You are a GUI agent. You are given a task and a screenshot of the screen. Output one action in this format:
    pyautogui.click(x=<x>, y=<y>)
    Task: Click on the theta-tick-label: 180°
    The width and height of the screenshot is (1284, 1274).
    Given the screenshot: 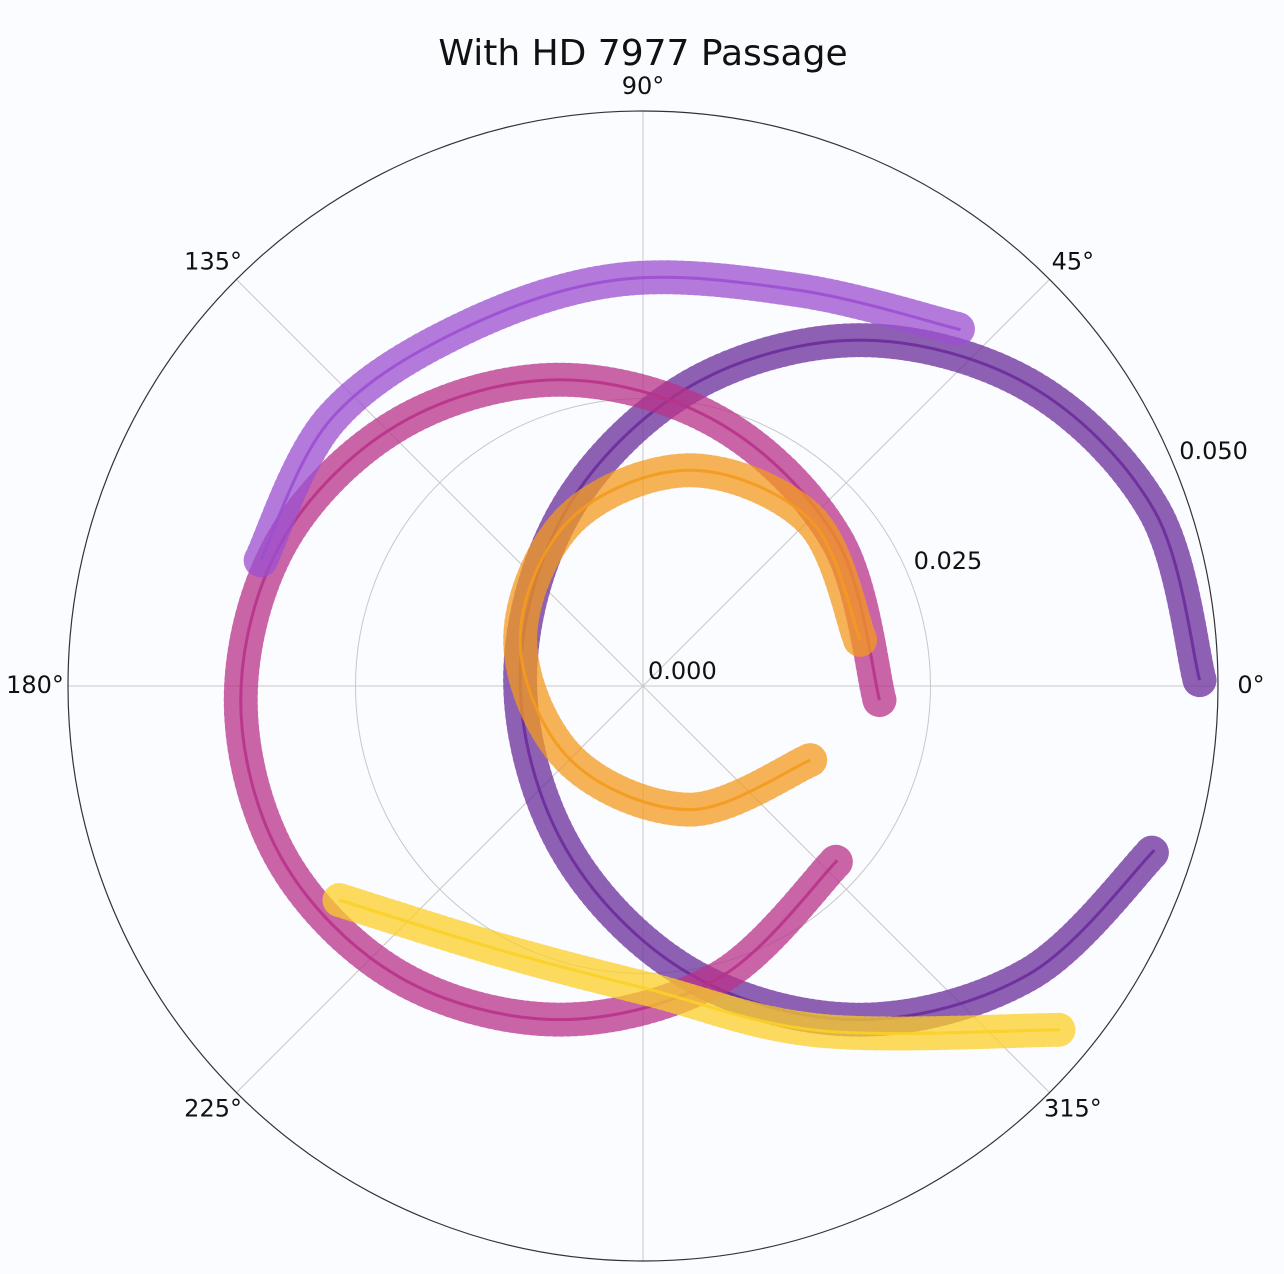 What is the action you would take?
    pyautogui.click(x=35, y=685)
    